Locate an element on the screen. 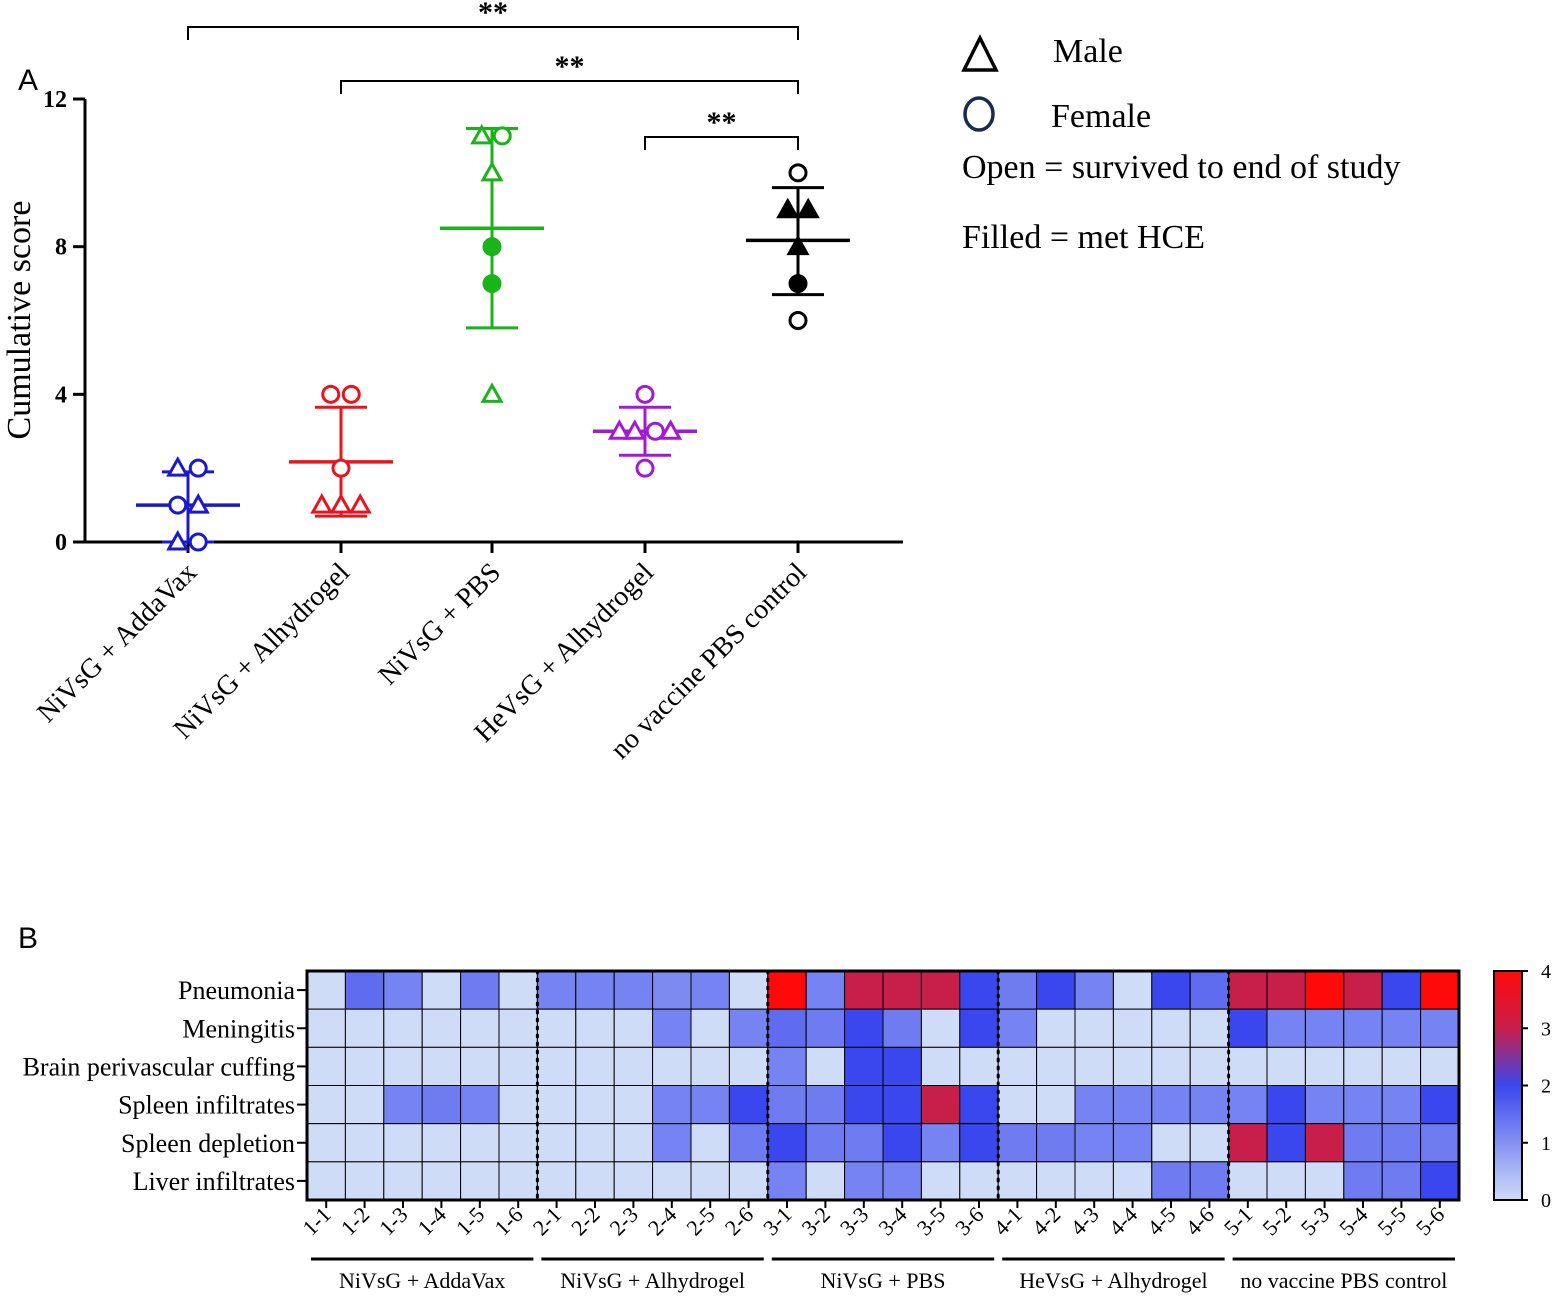  group-label: NiVsG + Alhydrogel is located at coordinates (652, 1280).